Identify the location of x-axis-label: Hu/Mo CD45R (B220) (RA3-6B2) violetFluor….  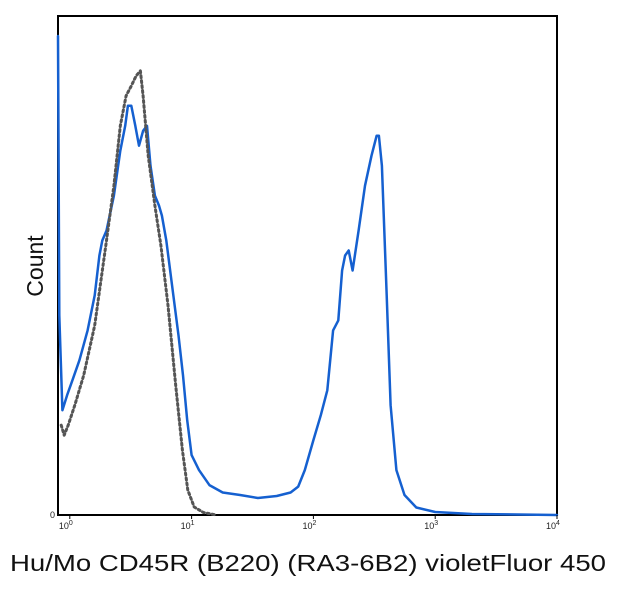
(308, 563).